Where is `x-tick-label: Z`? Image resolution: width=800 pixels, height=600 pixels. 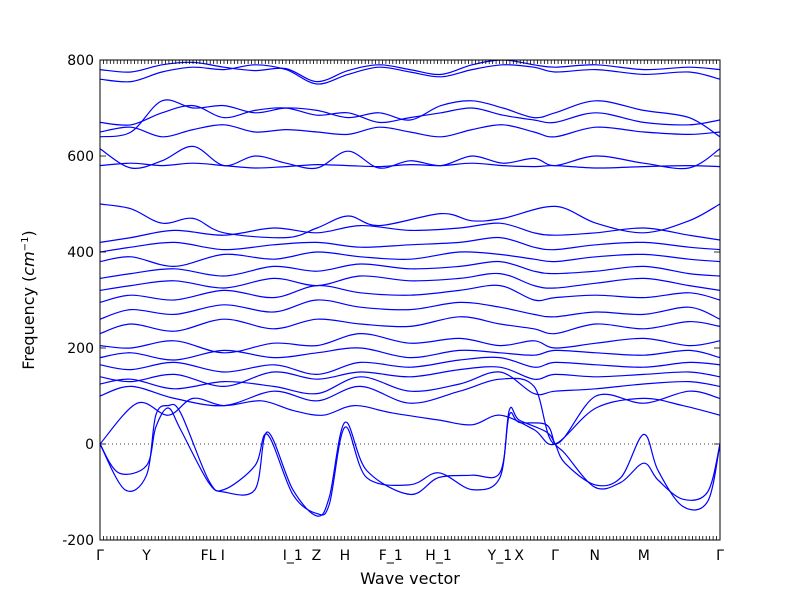
x-tick-label: Z is located at coordinates (317, 556).